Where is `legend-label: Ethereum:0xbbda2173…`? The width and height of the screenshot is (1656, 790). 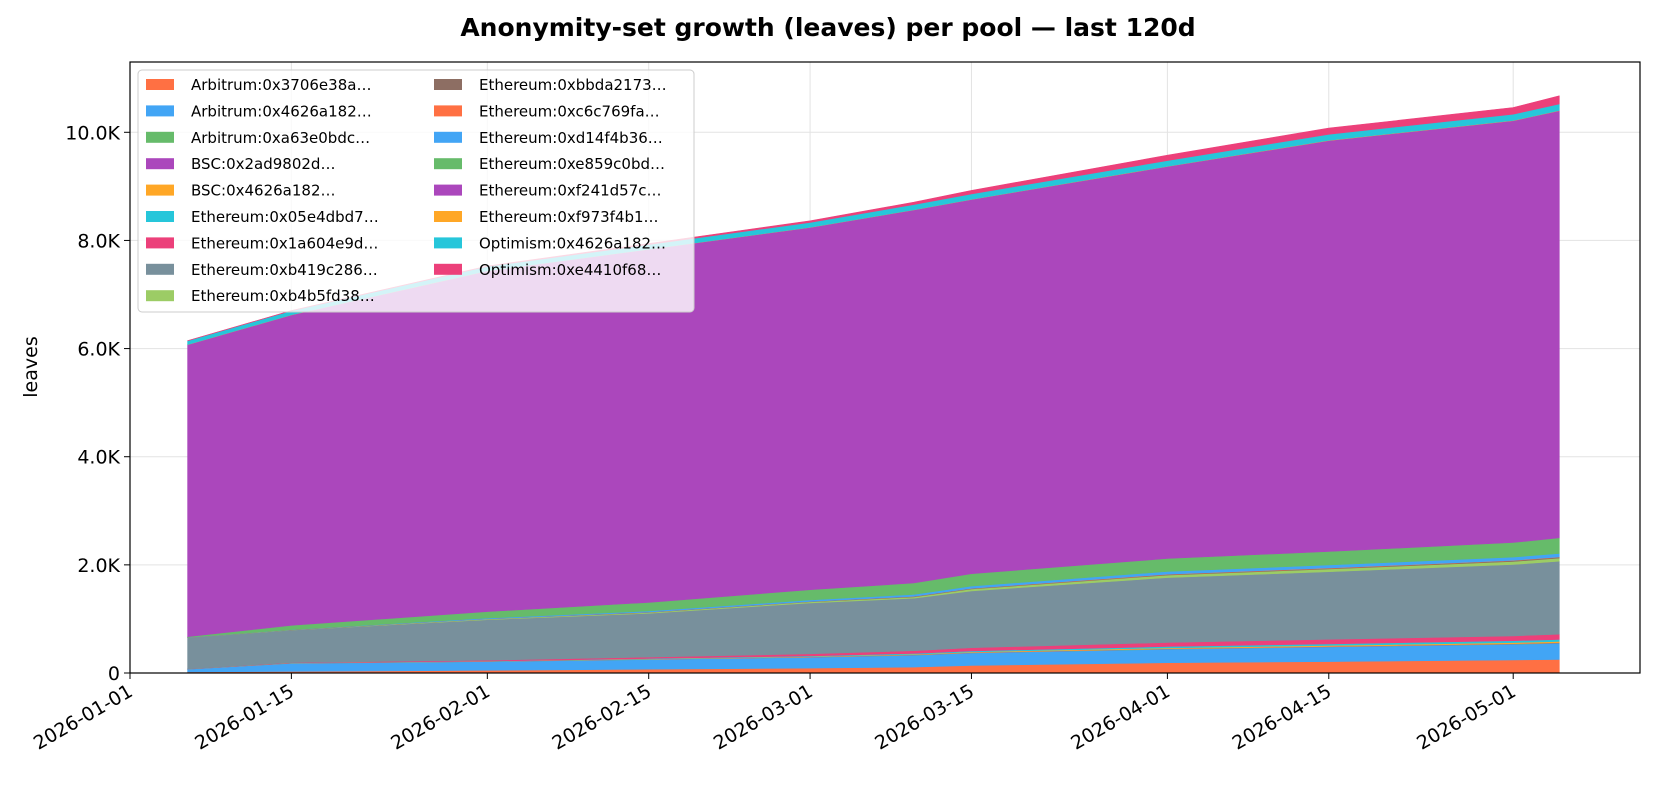 legend-label: Ethereum:0xbbda2173… is located at coordinates (573, 85).